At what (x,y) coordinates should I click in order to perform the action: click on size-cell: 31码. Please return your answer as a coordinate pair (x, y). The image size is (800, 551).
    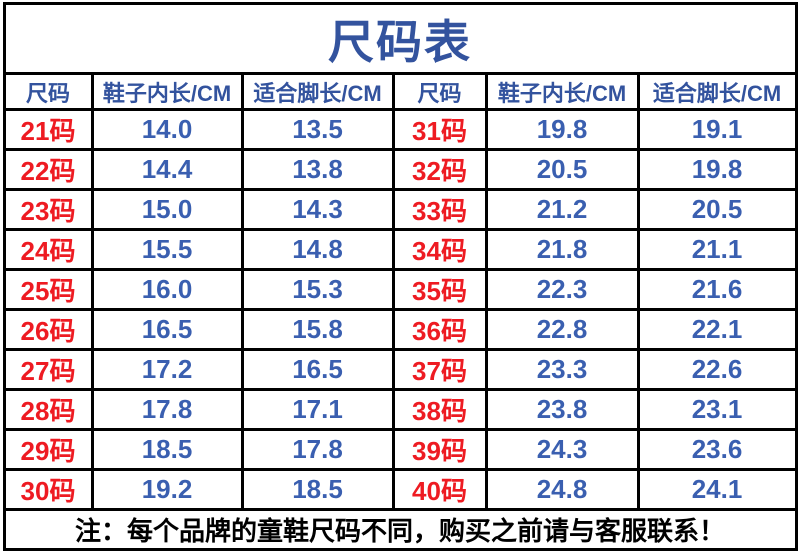
    Looking at the image, I should click on (439, 129).